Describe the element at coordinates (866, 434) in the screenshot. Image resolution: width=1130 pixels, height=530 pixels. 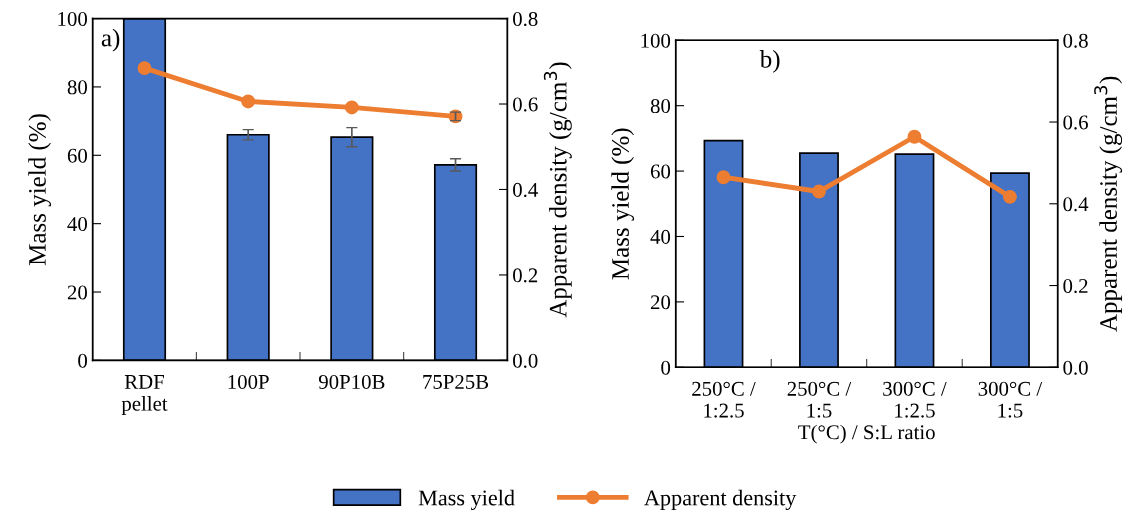
I see `x-axis-title: T(°C) / S:L ratio` at that location.